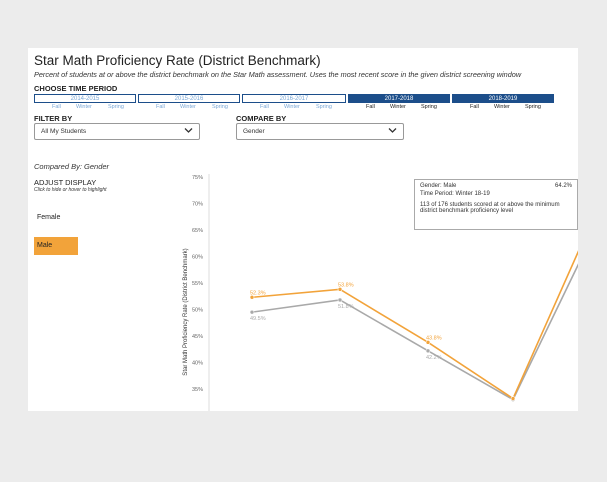  I want to click on period-2015-2016: 2015-2016, so click(189, 98).